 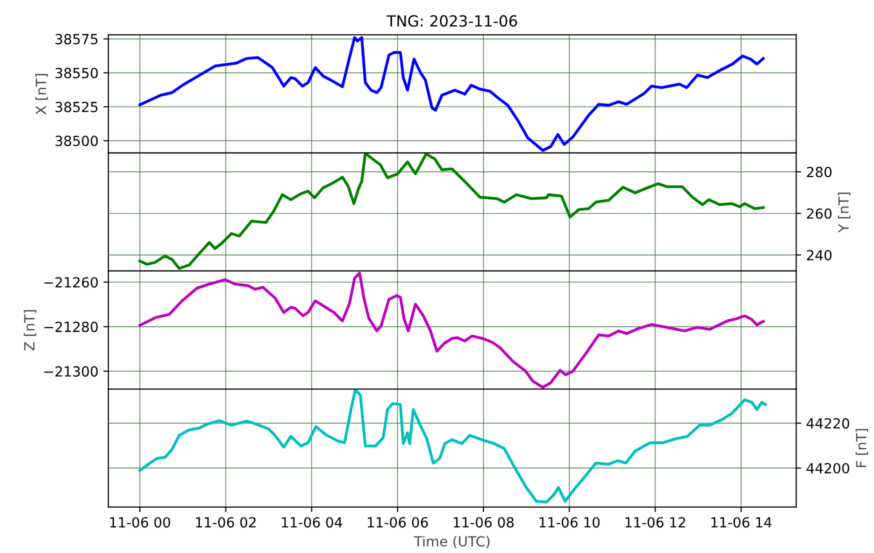 I want to click on x-tick-label: 11-06 14, so click(x=741, y=522).